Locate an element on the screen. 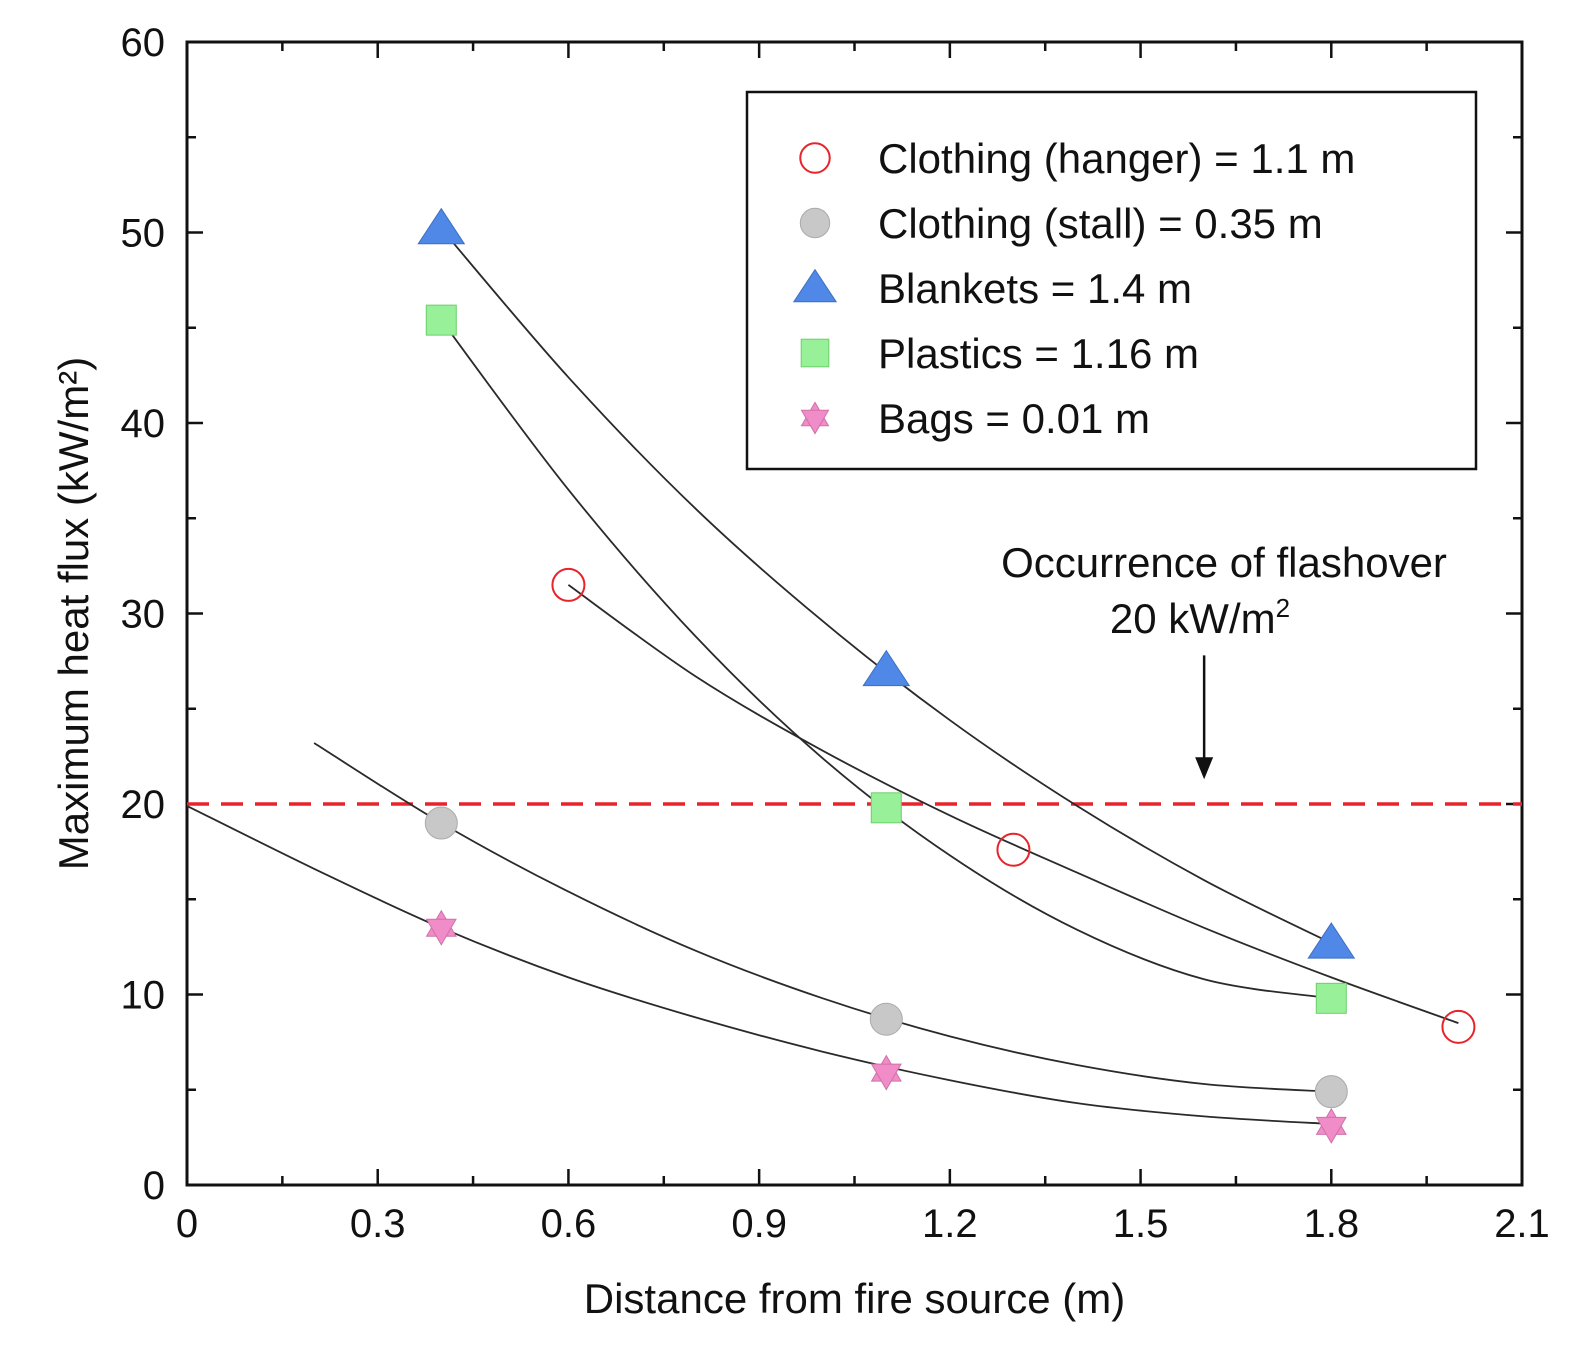 The image size is (1590, 1355). flashover-annotation-line2: 20 kW/m2 is located at coordinates (1200, 617).